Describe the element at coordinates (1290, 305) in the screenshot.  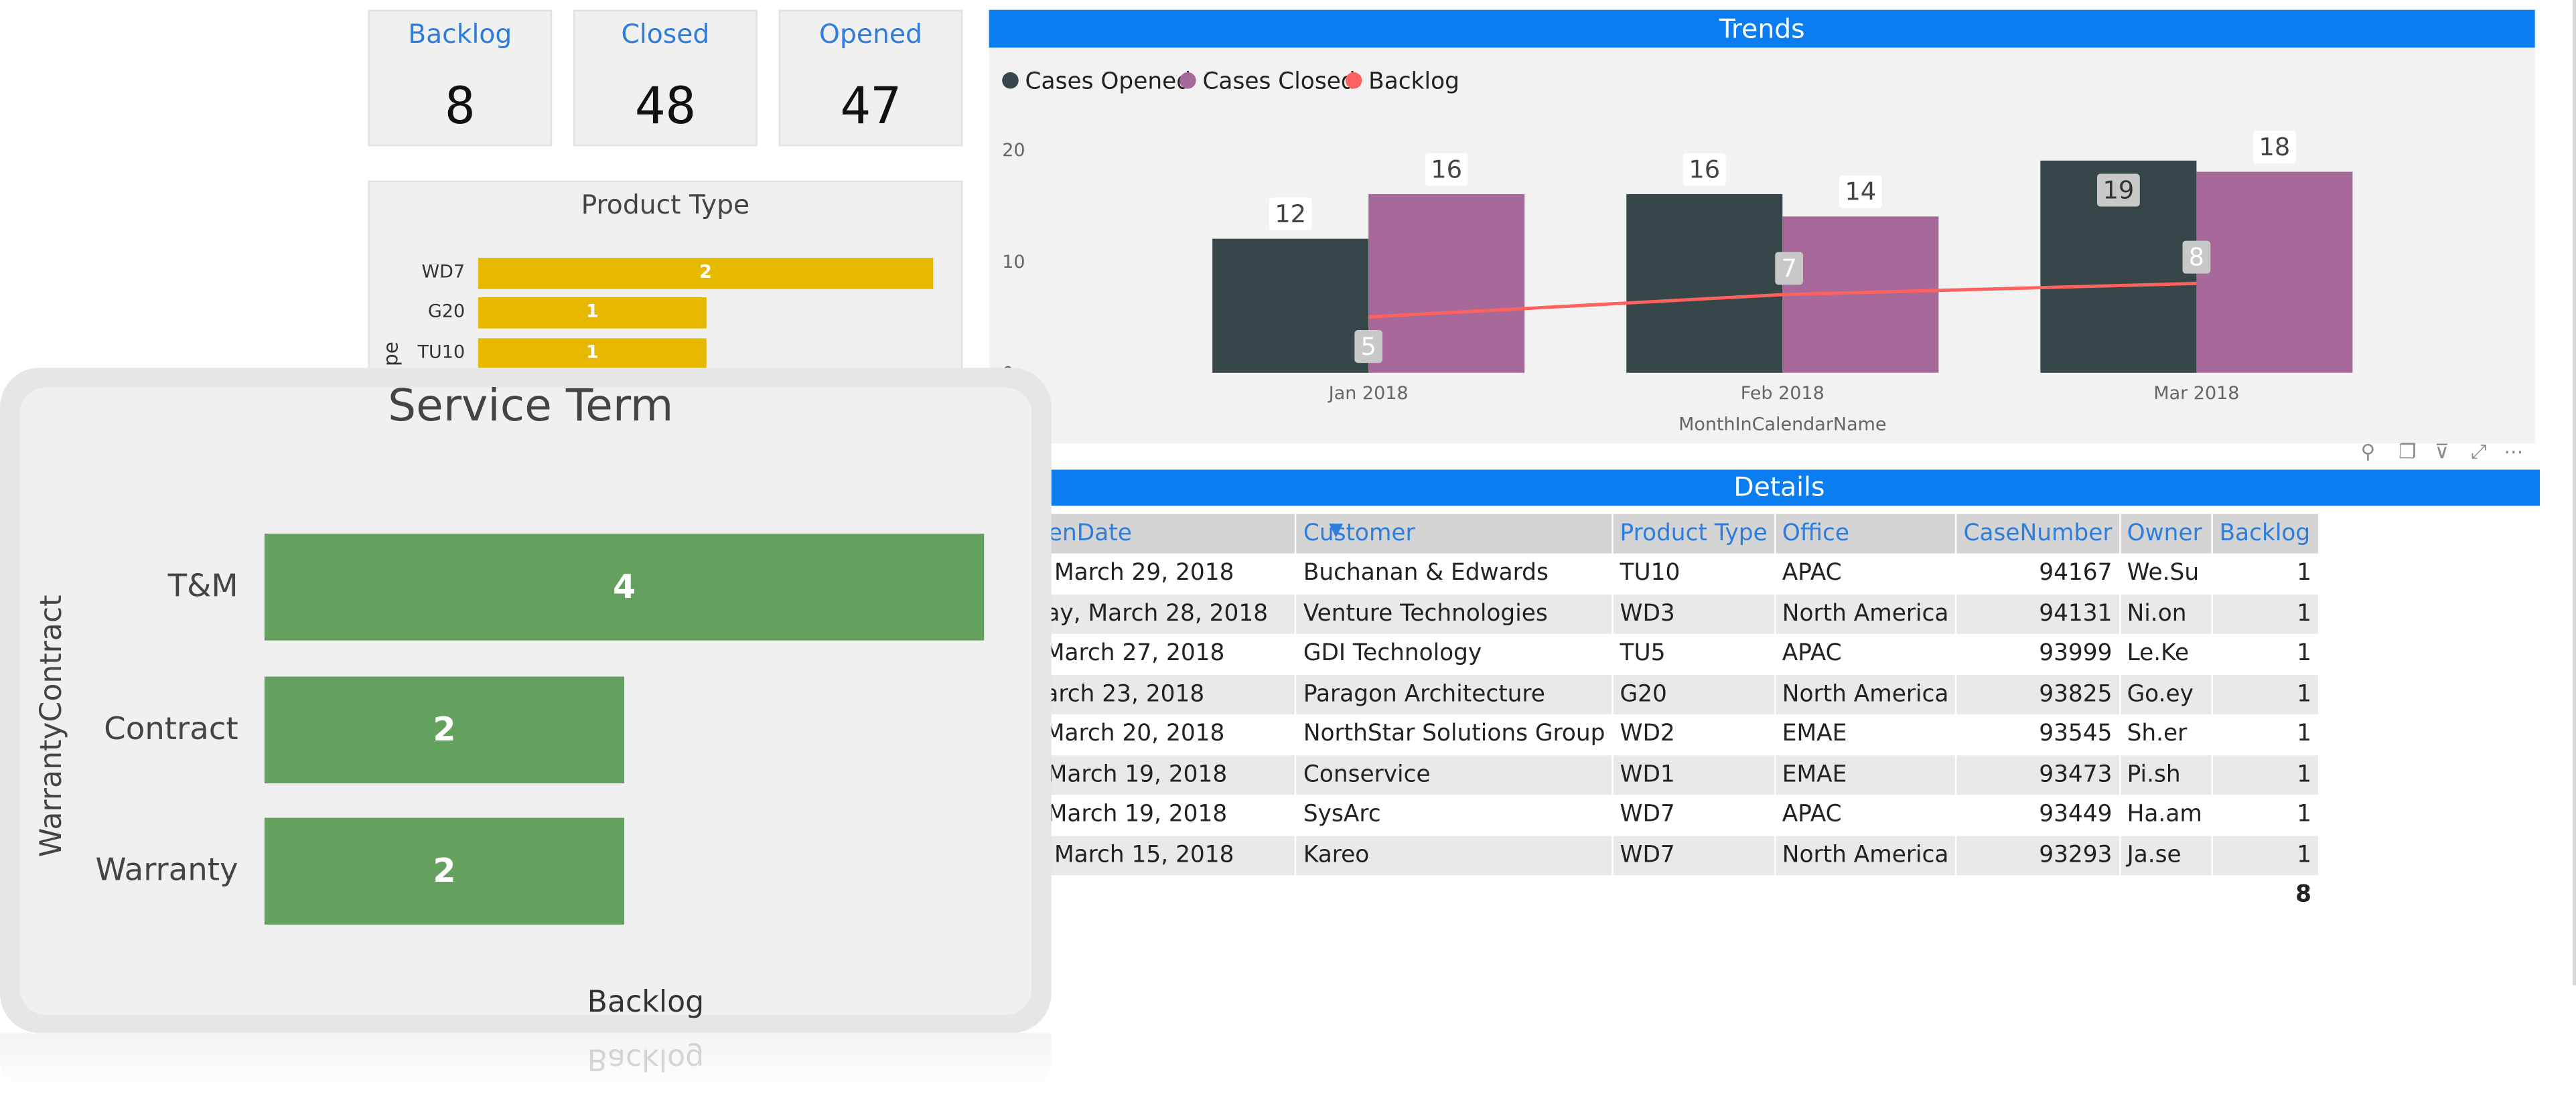
I see `bar-cases-opened` at that location.